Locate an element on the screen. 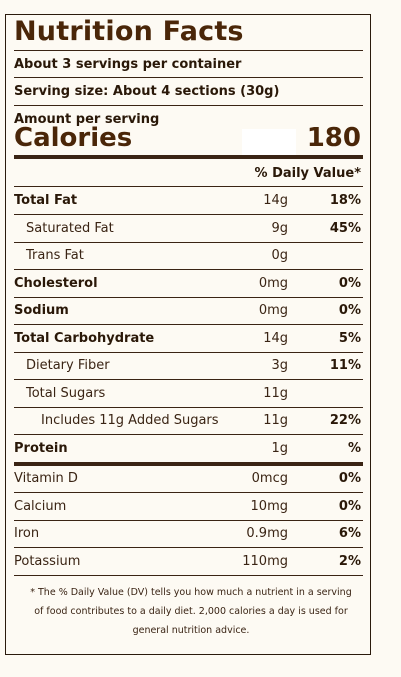 Image resolution: width=401 pixels, height=677 pixels. nutrient-daily-value: 45% is located at coordinates (345, 228).